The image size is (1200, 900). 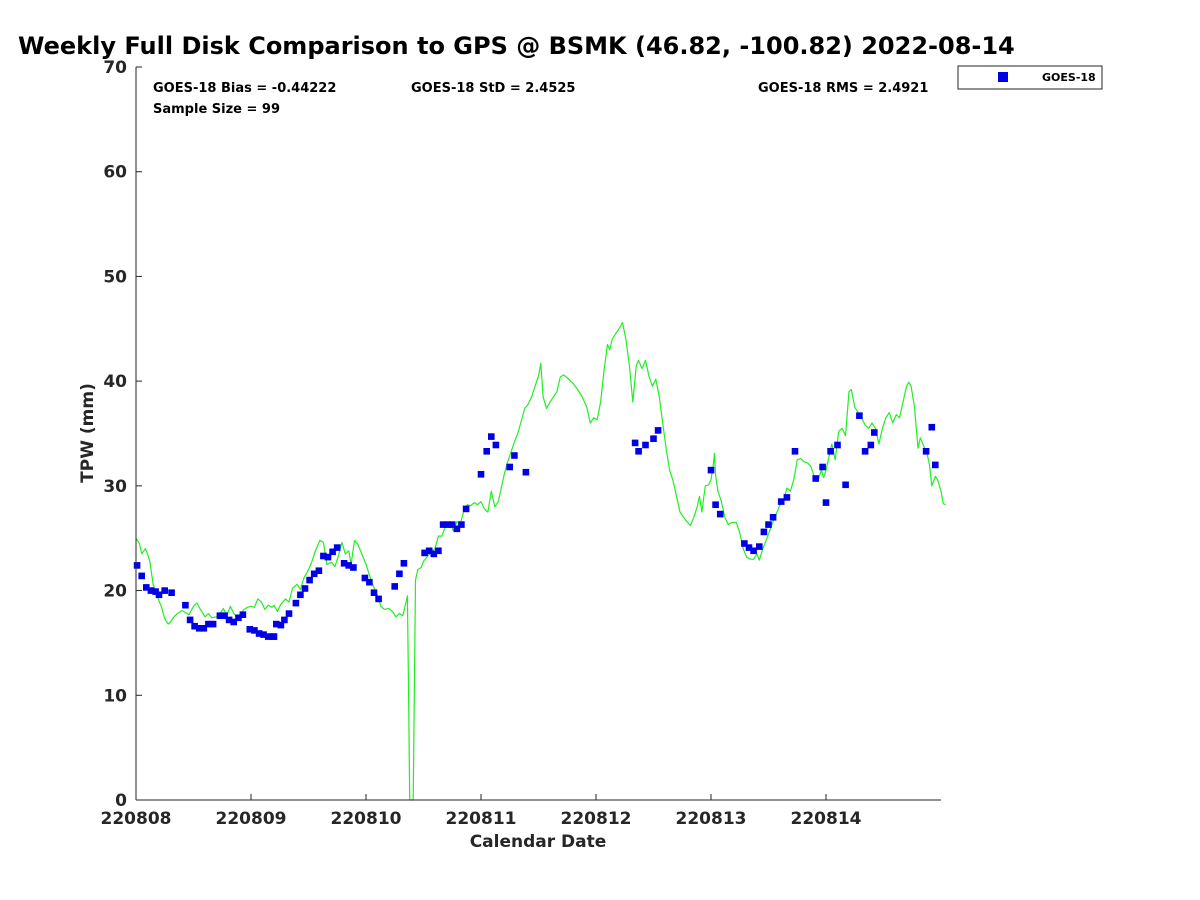 What do you see at coordinates (115, 487) in the screenshot?
I see `y-tick-label: 30` at bounding box center [115, 487].